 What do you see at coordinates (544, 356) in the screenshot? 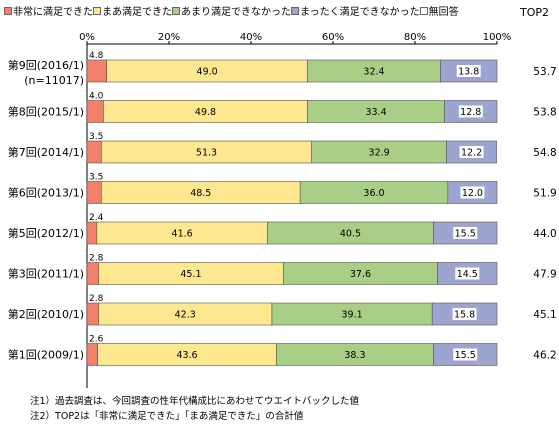
I see `top2-value: 46.2` at bounding box center [544, 356].